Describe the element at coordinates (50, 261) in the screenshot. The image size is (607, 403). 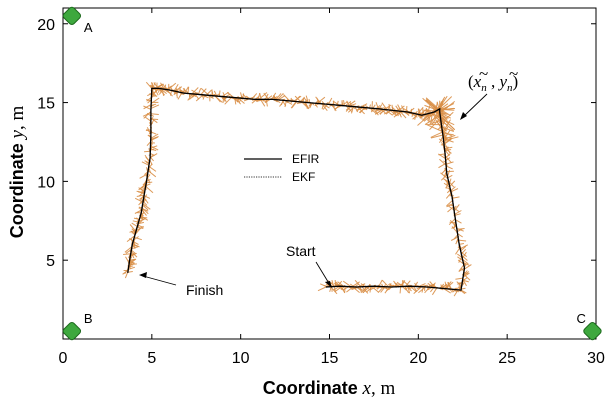
I see `y-tick-label: 5` at that location.